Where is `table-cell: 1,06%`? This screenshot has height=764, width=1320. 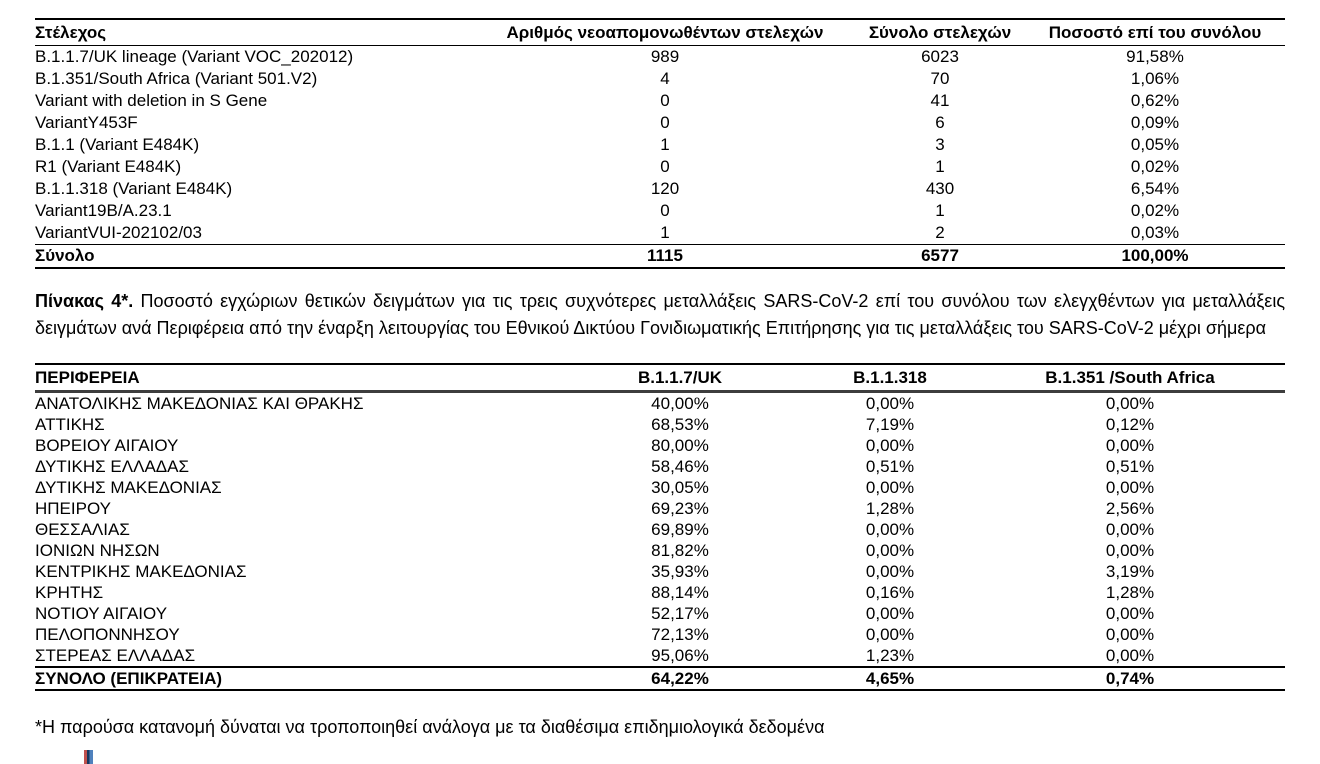 table-cell: 1,06% is located at coordinates (1155, 78).